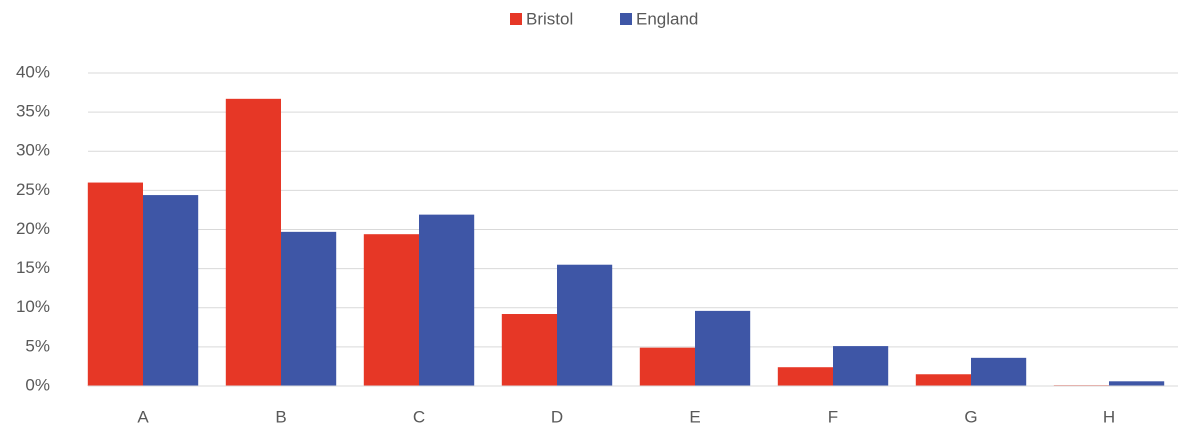  Describe the element at coordinates (970, 416) in the screenshot. I see `x-tick-label: G` at that location.